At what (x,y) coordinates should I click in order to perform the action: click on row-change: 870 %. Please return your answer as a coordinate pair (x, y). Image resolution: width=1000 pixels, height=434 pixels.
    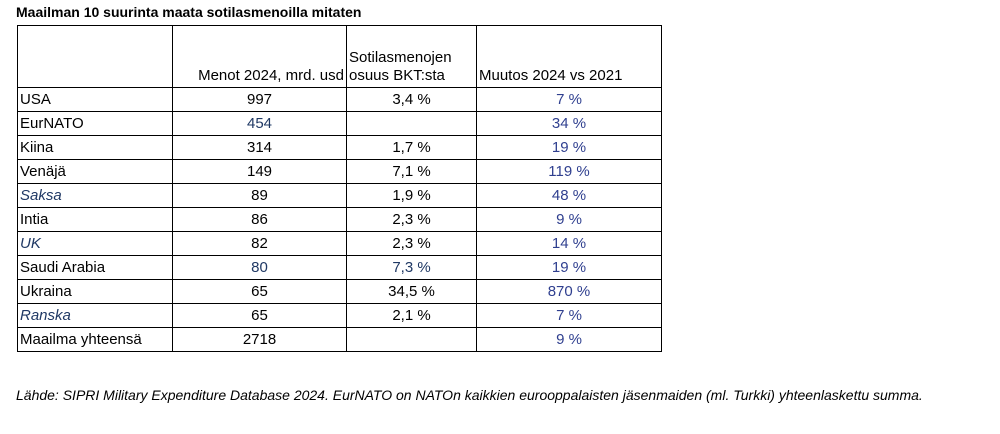
    Looking at the image, I should click on (569, 291).